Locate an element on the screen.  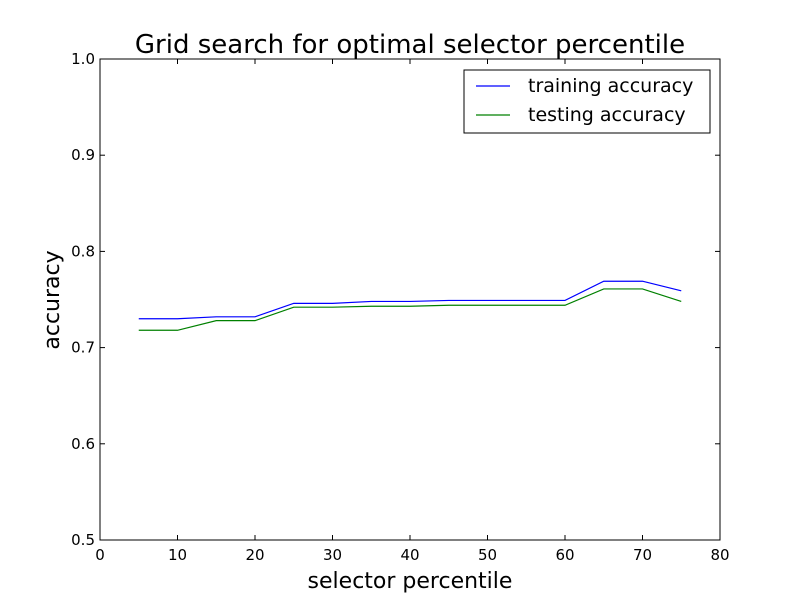
y-tick-label: 0.8 is located at coordinates (83, 251).